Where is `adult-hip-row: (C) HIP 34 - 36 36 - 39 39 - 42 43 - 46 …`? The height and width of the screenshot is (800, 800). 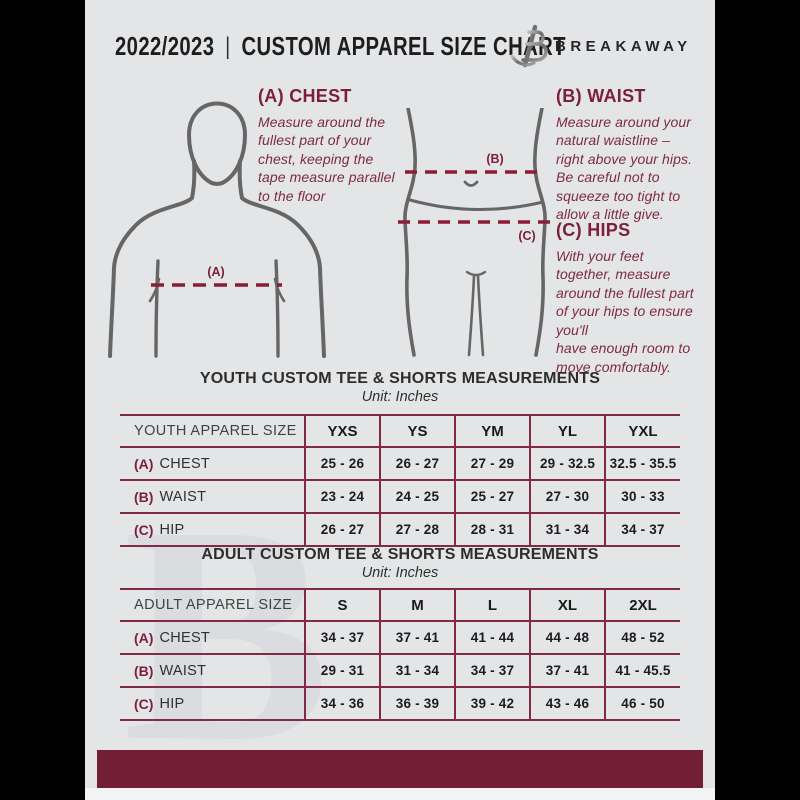
adult-hip-row: (C) HIP 34 - 36 36 - 39 39 - 42 43 - 46 … is located at coordinates (400, 703).